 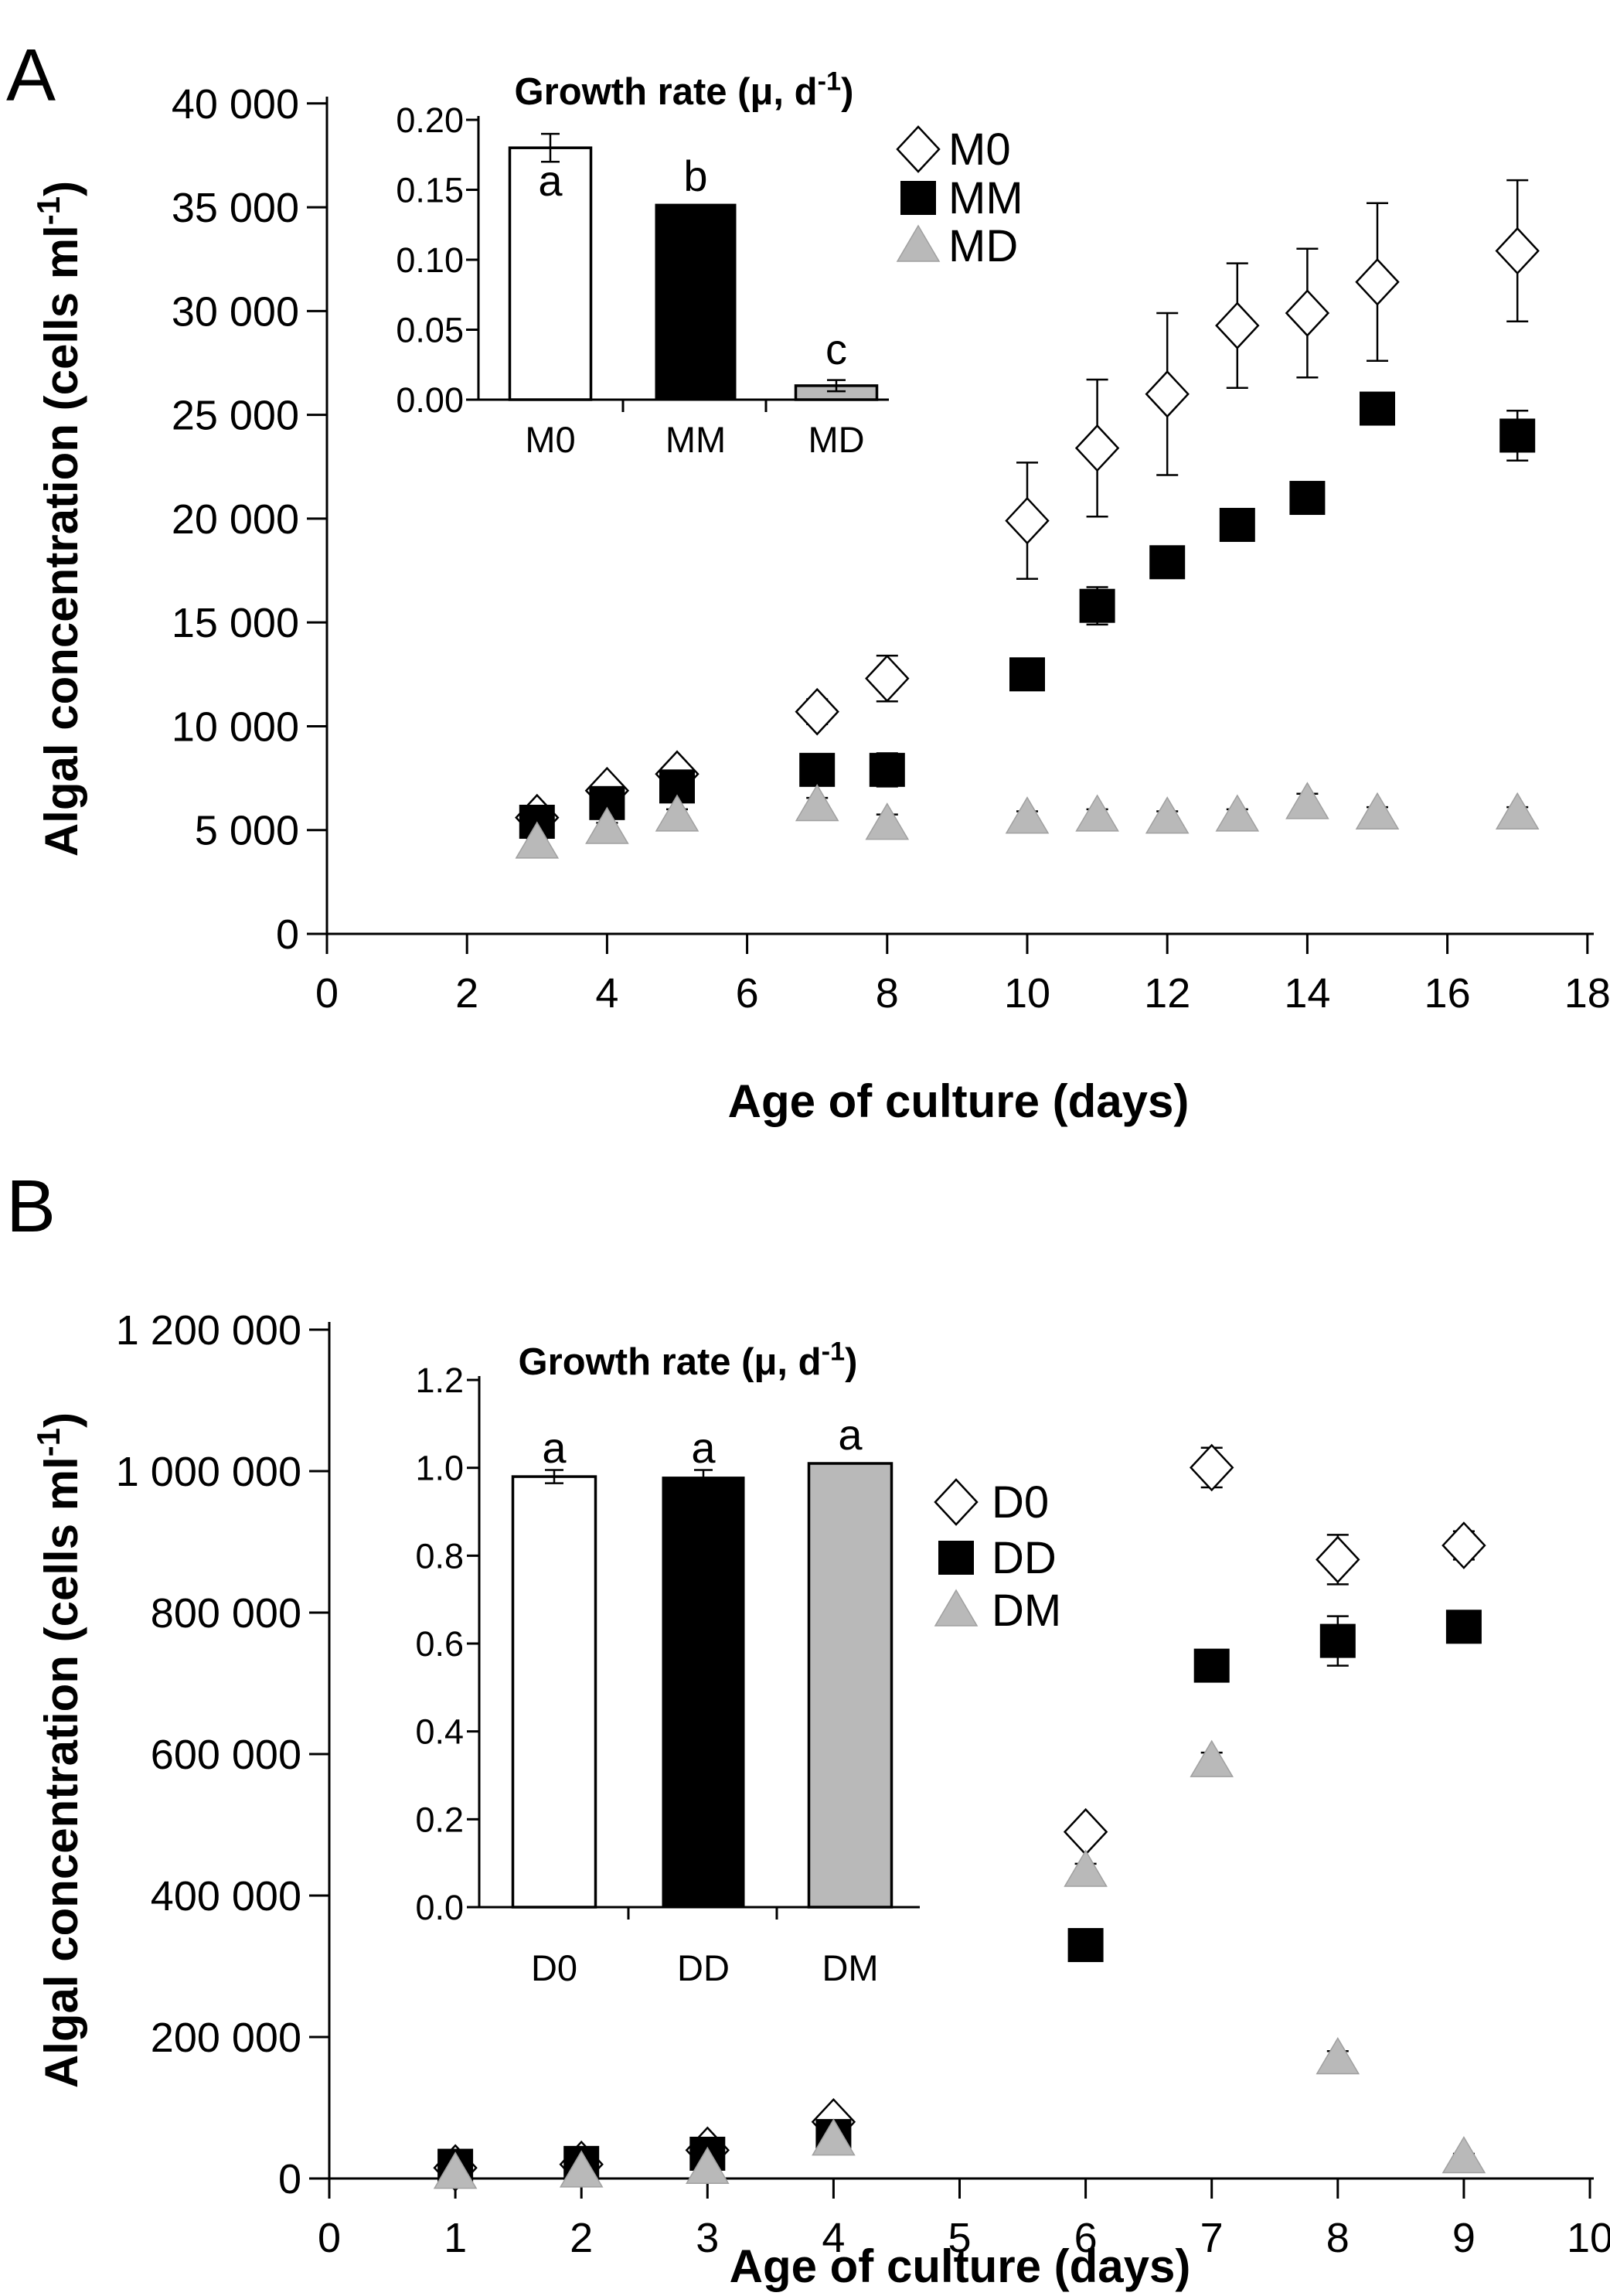 I want to click on legend-item-D0: D0, so click(x=991, y=1502).